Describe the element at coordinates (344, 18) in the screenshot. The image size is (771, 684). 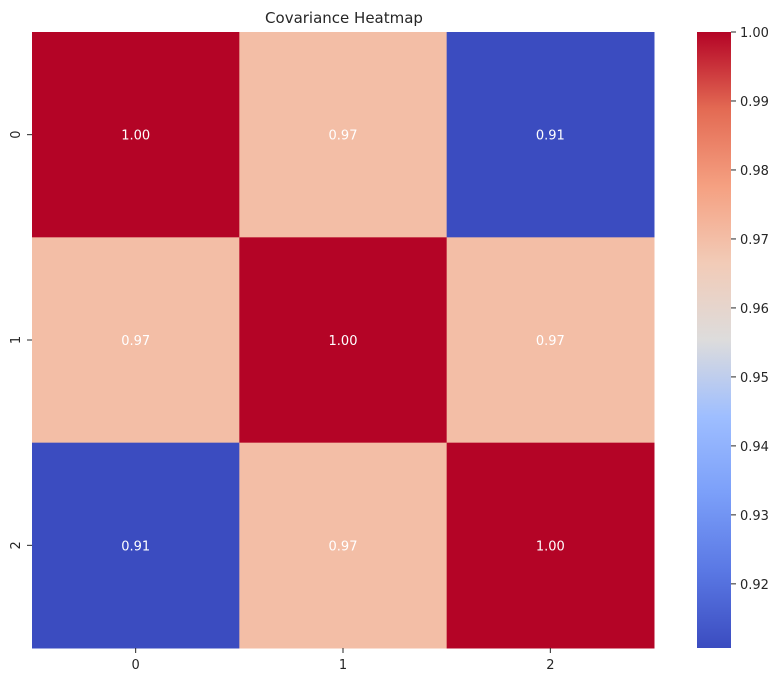
I see `chart-title: Covariance Heatmap` at that location.